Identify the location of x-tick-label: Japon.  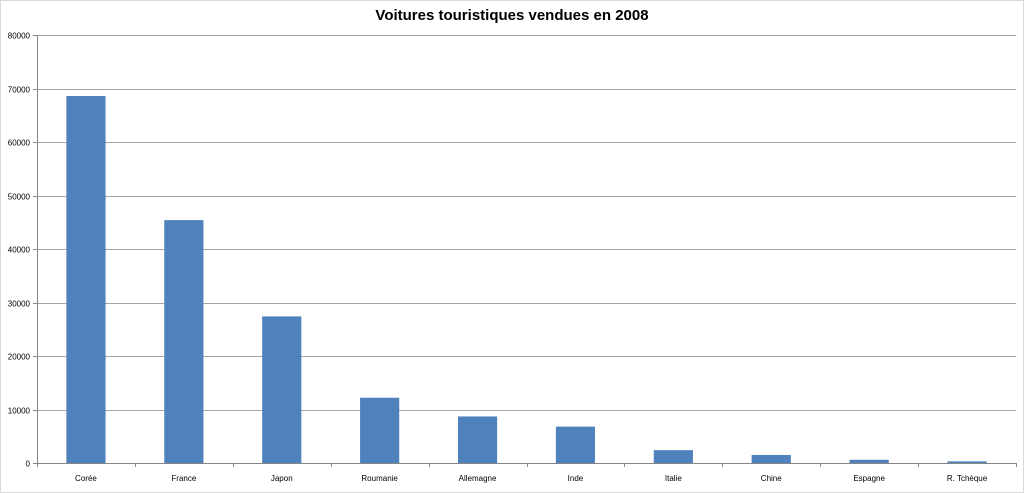
(282, 478).